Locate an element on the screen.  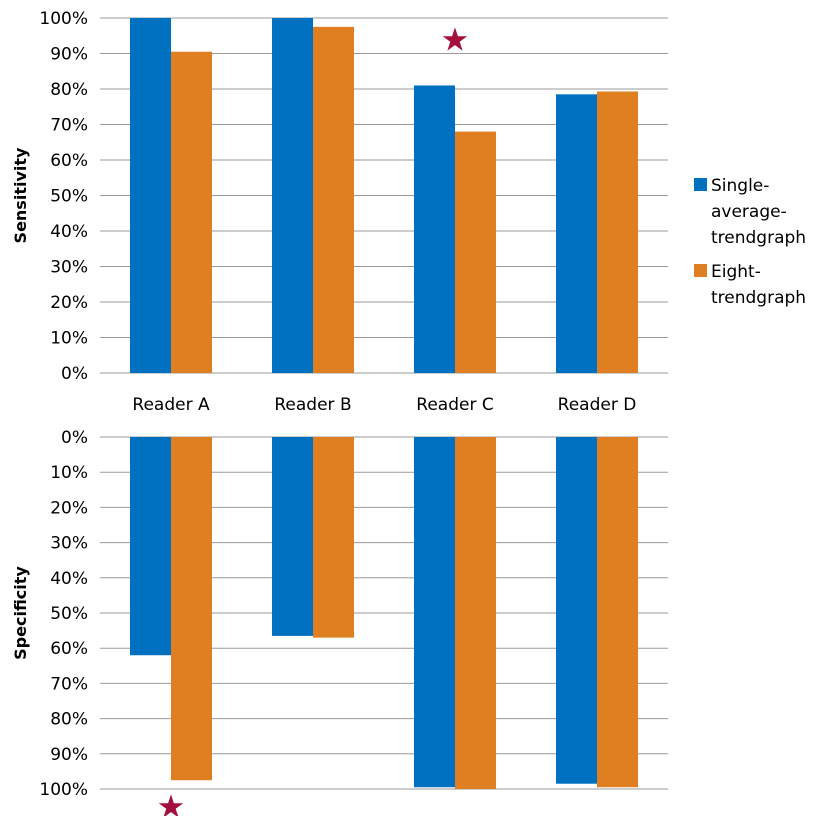
category-label: Reader A is located at coordinates (171, 405).